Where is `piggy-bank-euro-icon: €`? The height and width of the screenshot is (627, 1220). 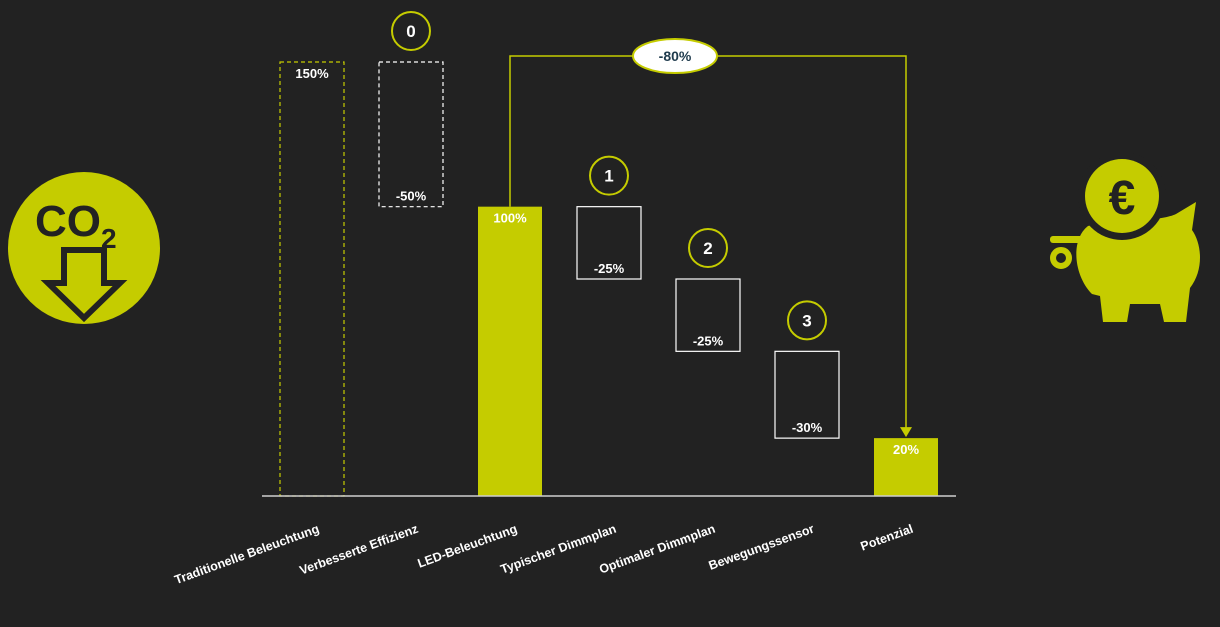 piggy-bank-euro-icon: € is located at coordinates (1125, 237).